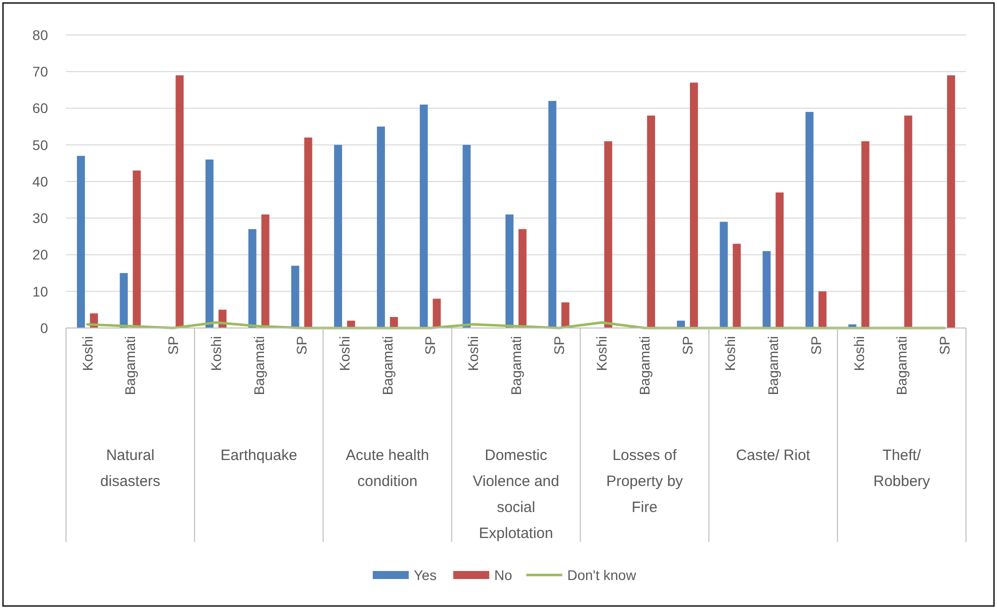 The image size is (997, 609). What do you see at coordinates (40, 72) in the screenshot?
I see `y-tick-label: 70` at bounding box center [40, 72].